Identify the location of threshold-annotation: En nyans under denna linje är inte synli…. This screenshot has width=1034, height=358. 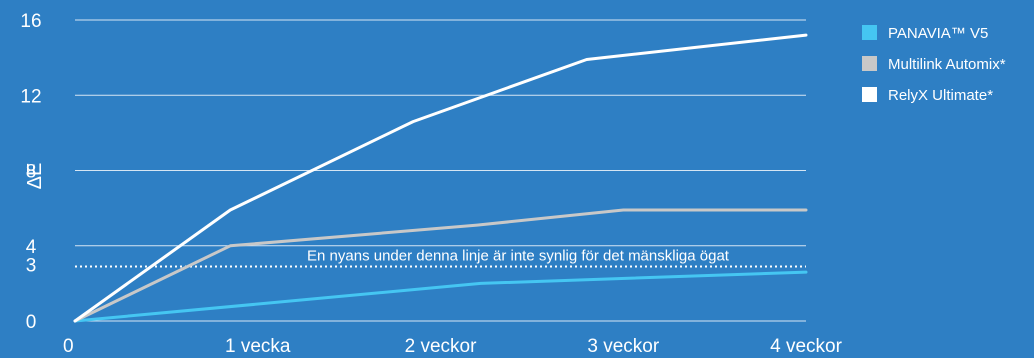
(518, 255).